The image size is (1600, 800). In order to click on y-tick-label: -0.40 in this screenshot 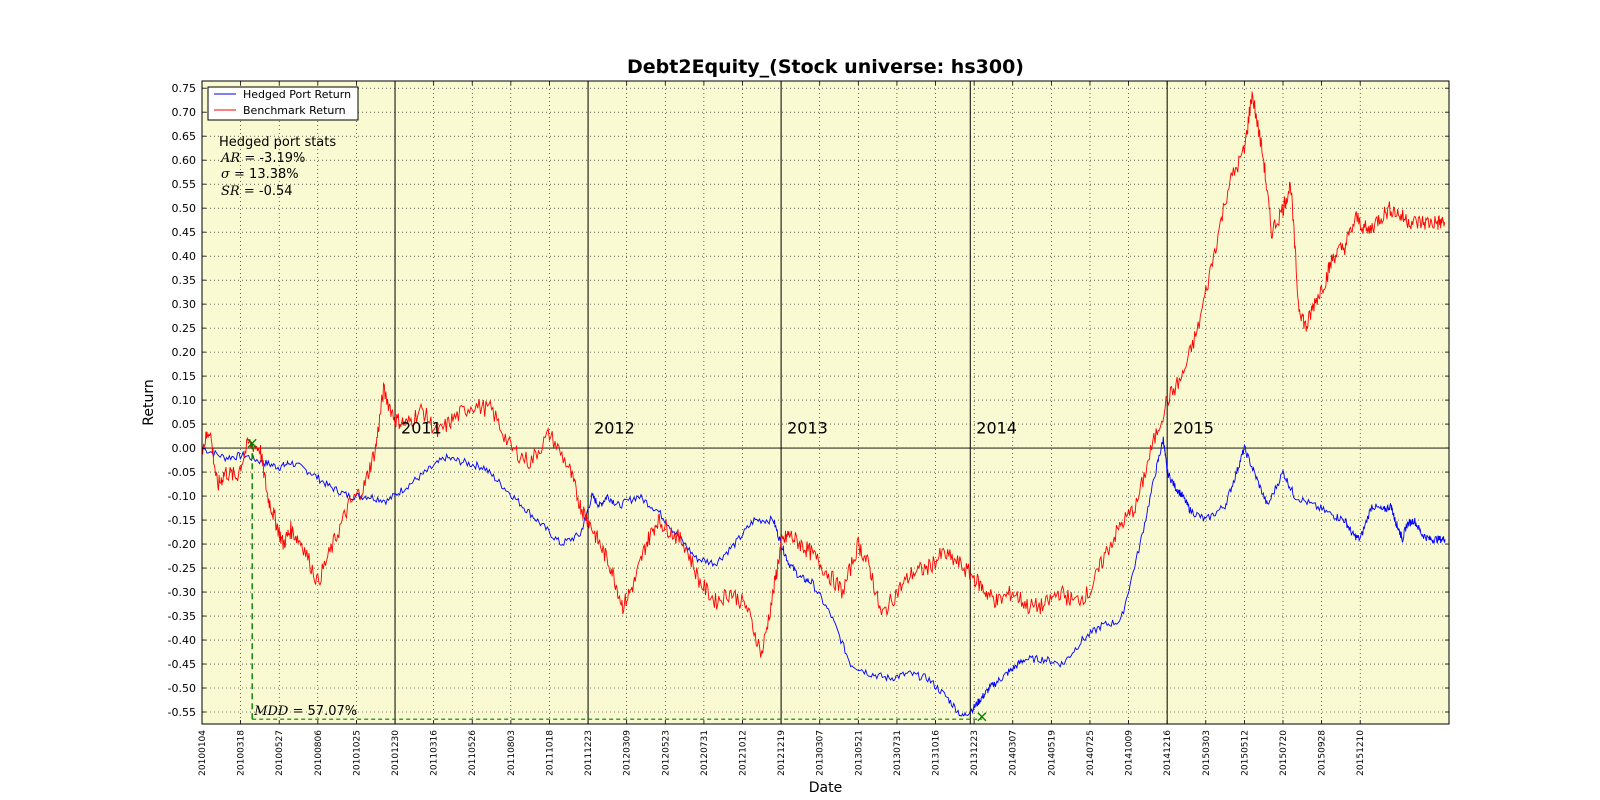, I will do `click(182, 640)`.